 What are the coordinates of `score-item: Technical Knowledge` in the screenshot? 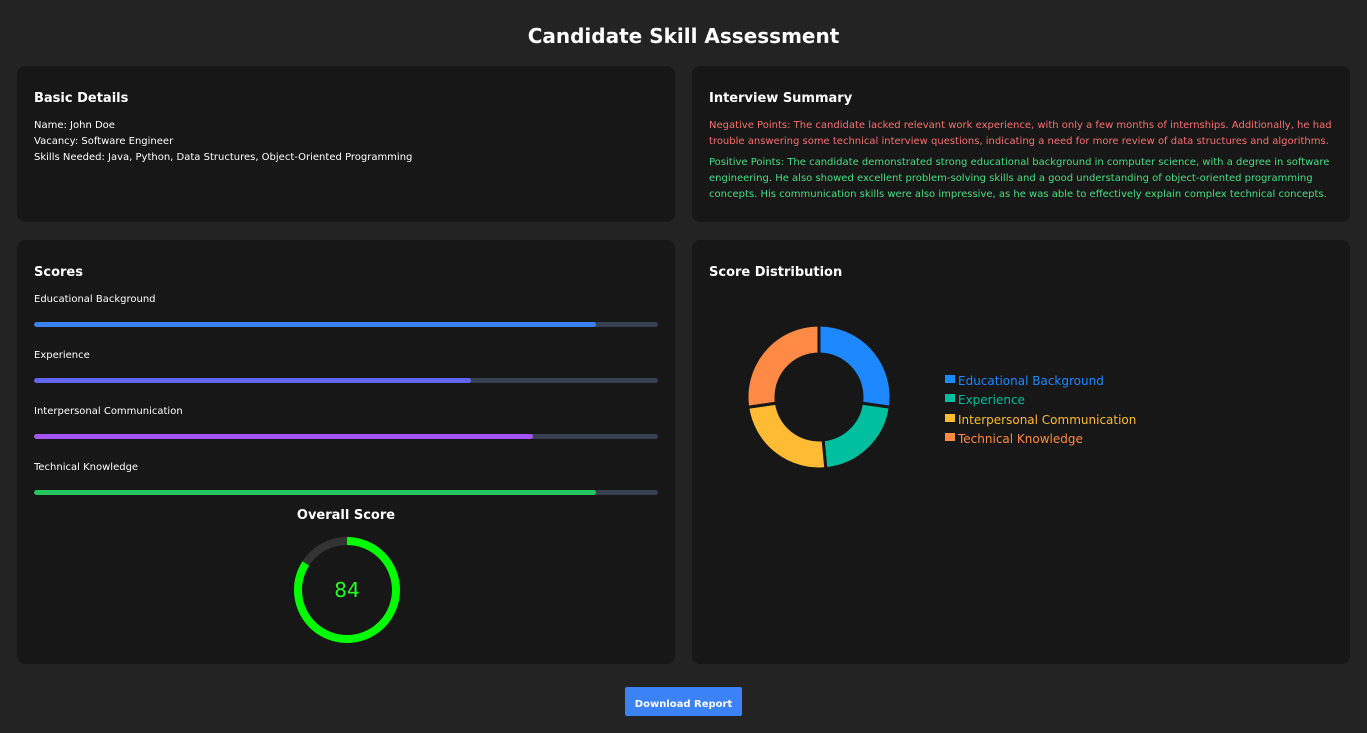 It's located at (346, 477).